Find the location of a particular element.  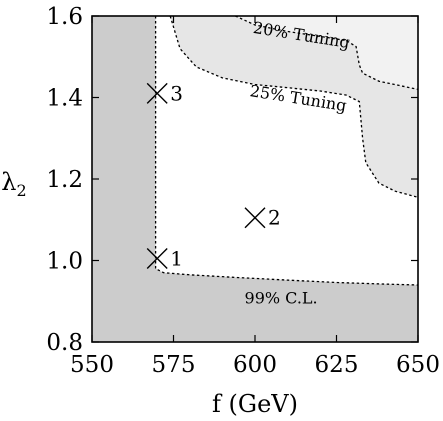

benchmark-point: 3 is located at coordinates (164, 93).